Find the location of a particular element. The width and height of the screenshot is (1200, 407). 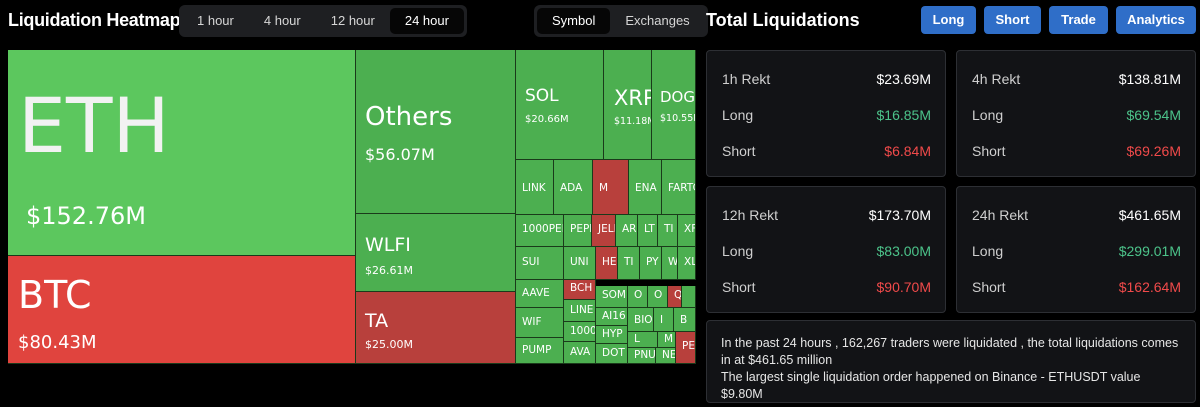

cell-value: $80.43M is located at coordinates (57, 342).